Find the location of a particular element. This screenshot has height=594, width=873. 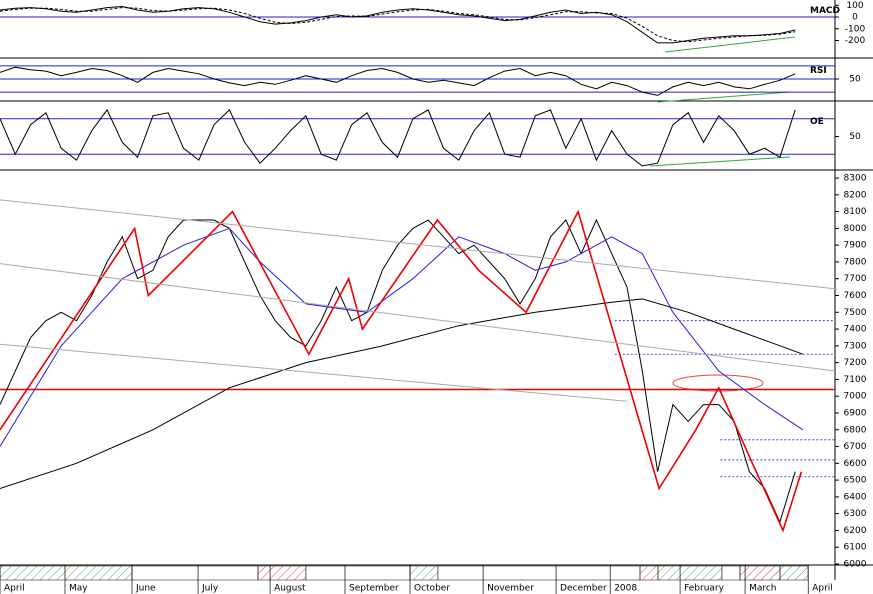

y-tick-label: 8300 is located at coordinates (855, 179).